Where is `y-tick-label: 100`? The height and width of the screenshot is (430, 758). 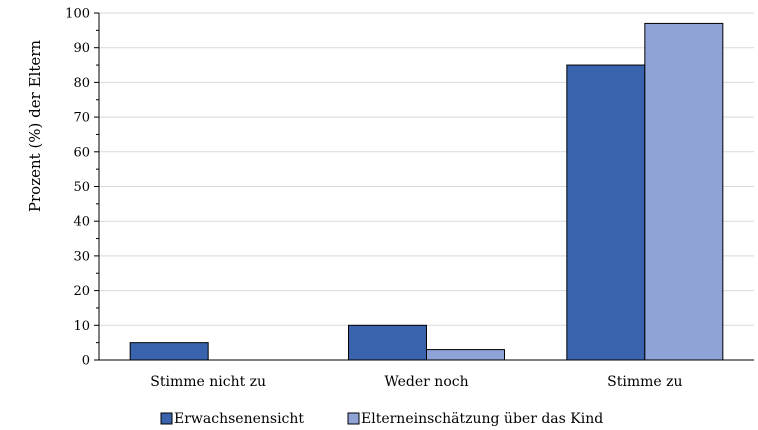 y-tick-label: 100 is located at coordinates (77, 14).